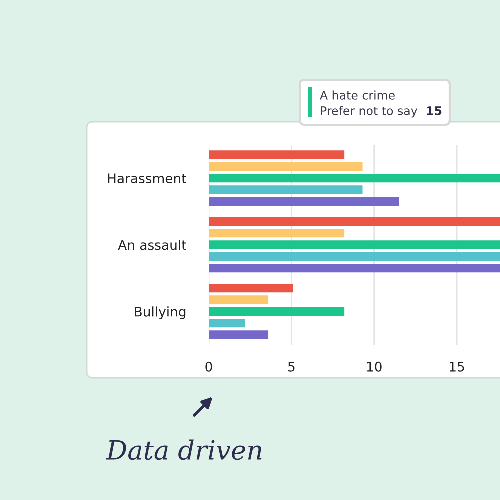  Describe the element at coordinates (434, 111) in the screenshot. I see `text: 15` at that location.